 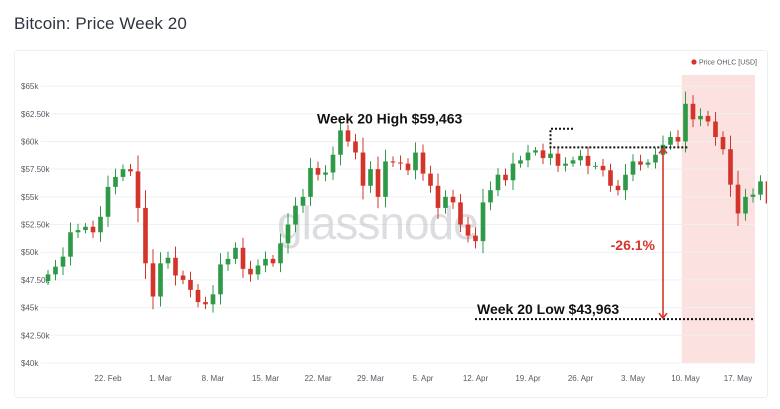 What do you see at coordinates (35, 335) in the screenshot?
I see `y-tick-label: $42.50k` at bounding box center [35, 335].